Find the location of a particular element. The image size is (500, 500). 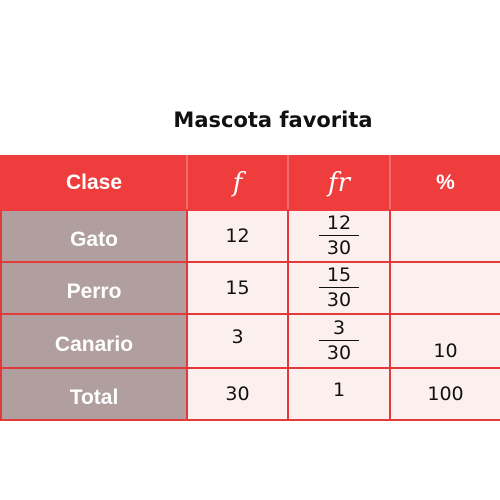

row-label-gato: Gato is located at coordinates (94, 236).